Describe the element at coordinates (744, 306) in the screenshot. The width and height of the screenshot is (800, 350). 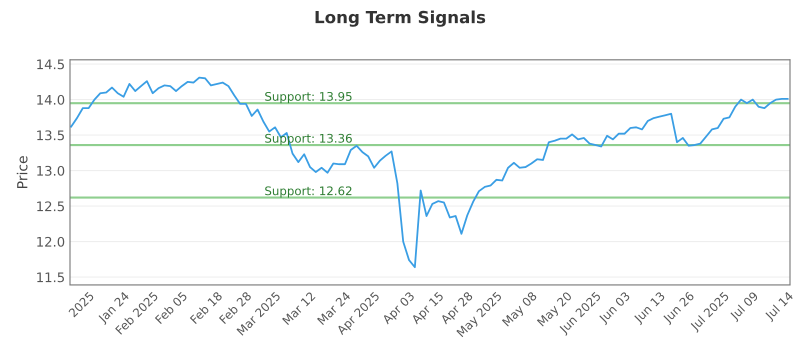
I see `x-tick-label: Jul 09` at that location.